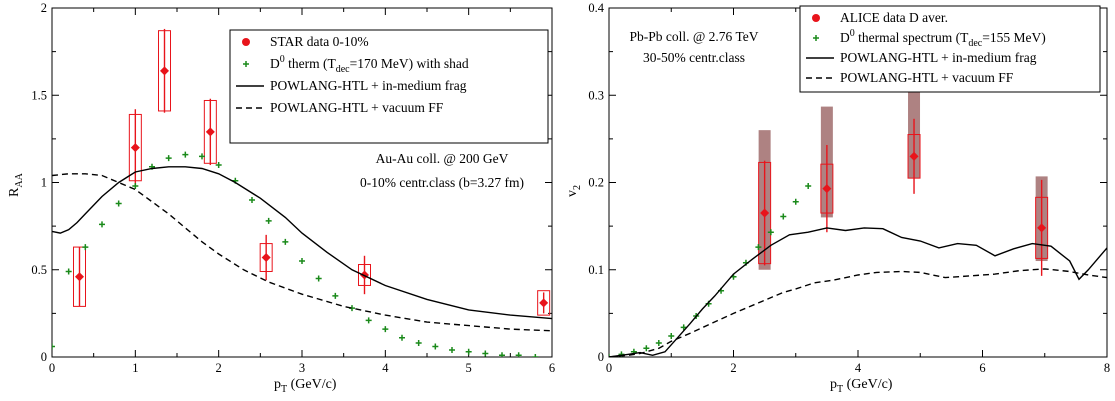  Describe the element at coordinates (596, 183) in the screenshot. I see `y-tick-label: 0.2` at that location.